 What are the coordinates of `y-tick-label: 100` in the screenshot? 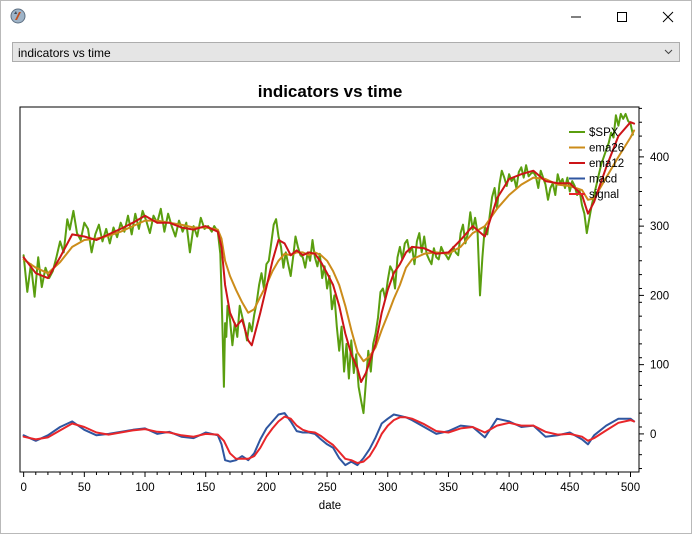 It's located at (659, 366).